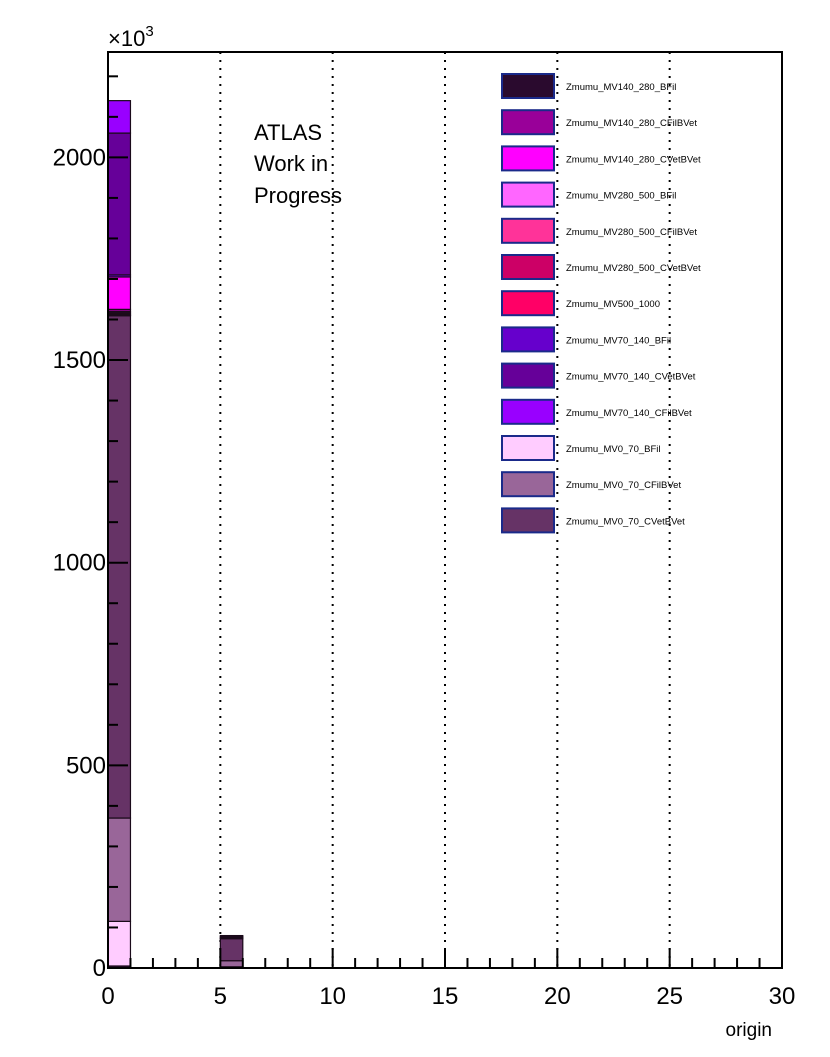 The width and height of the screenshot is (830, 1057). I want to click on x-tick-label: 0, so click(107, 996).